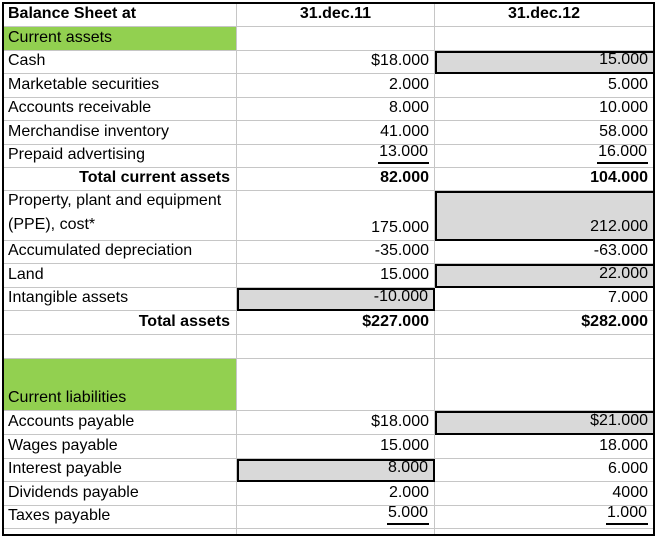 The image size is (655, 536). Describe the element at coordinates (120, 517) in the screenshot. I see `taxes-payable-label-cell: Taxes payable` at that location.